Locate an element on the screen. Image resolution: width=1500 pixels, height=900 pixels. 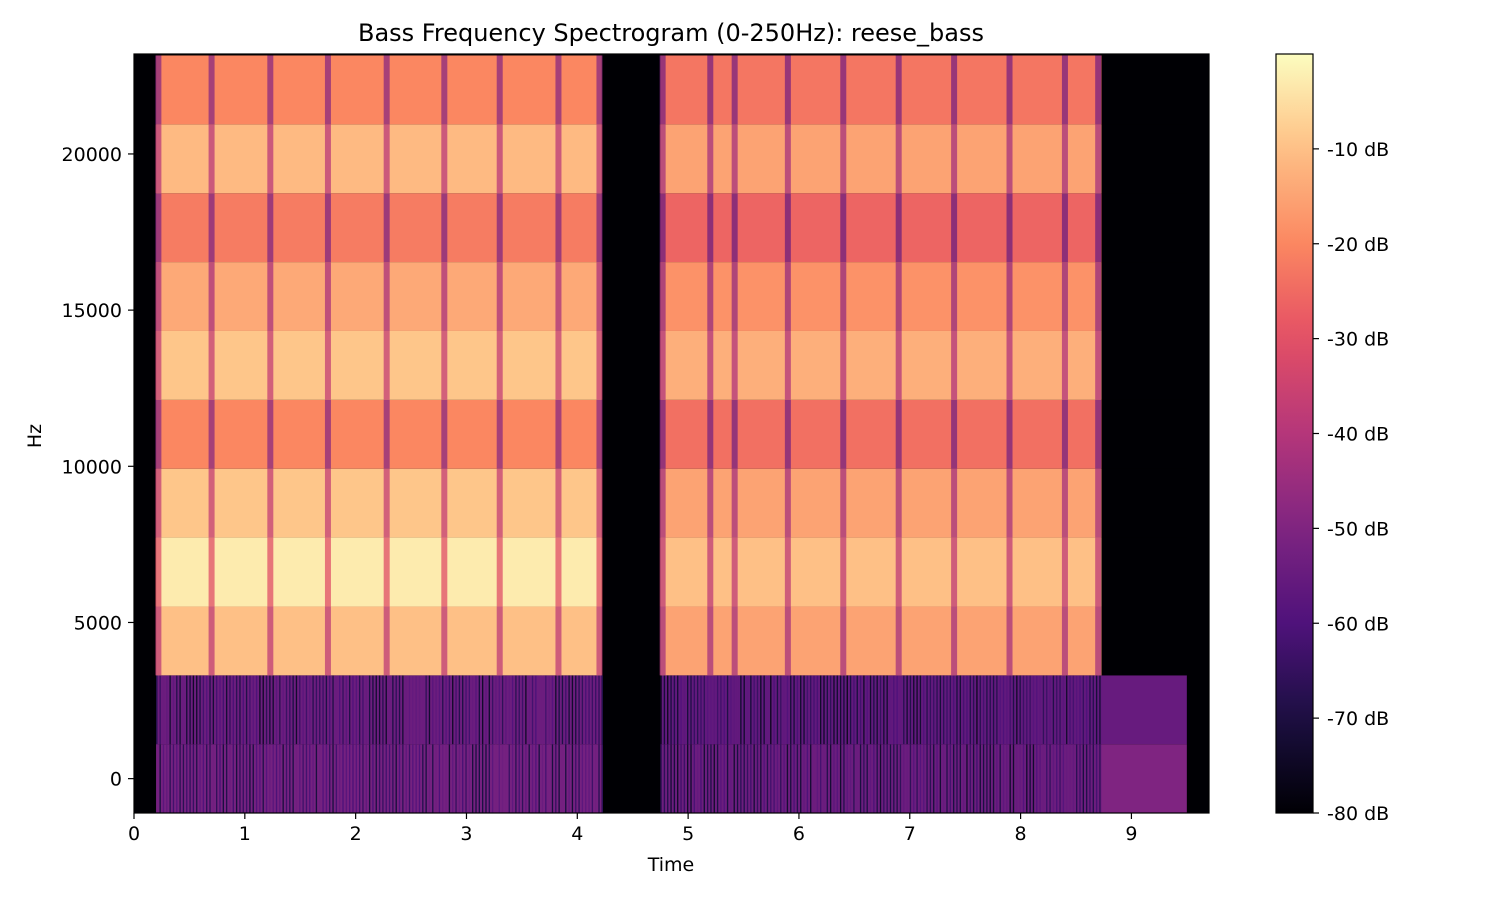
x-axis-ticks: 0 1 2 3 4 5 6 7 8 9 is located at coordinates (632, 829).